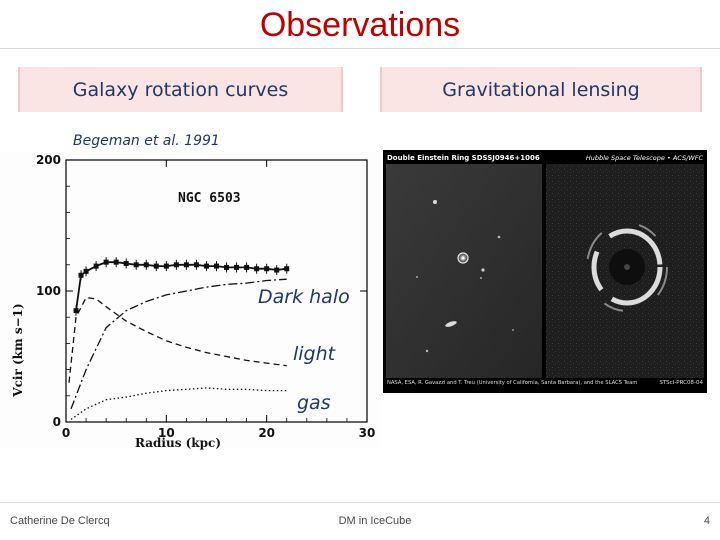 This screenshot has height=540, width=720. Describe the element at coordinates (166, 433) in the screenshot. I see `x-tick-label: 10` at that location.